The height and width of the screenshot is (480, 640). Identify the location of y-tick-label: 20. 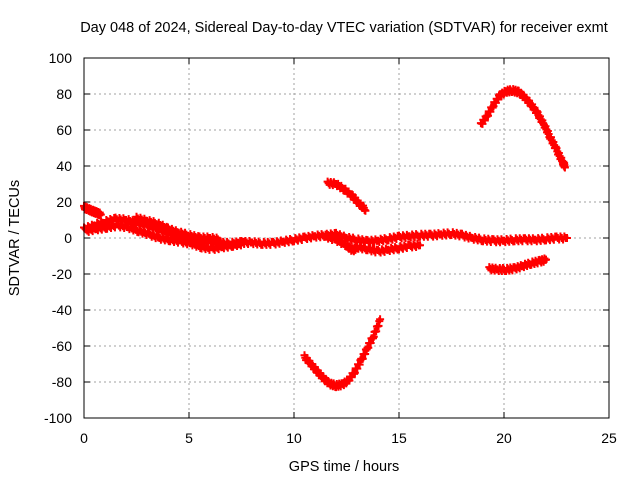
(64, 202).